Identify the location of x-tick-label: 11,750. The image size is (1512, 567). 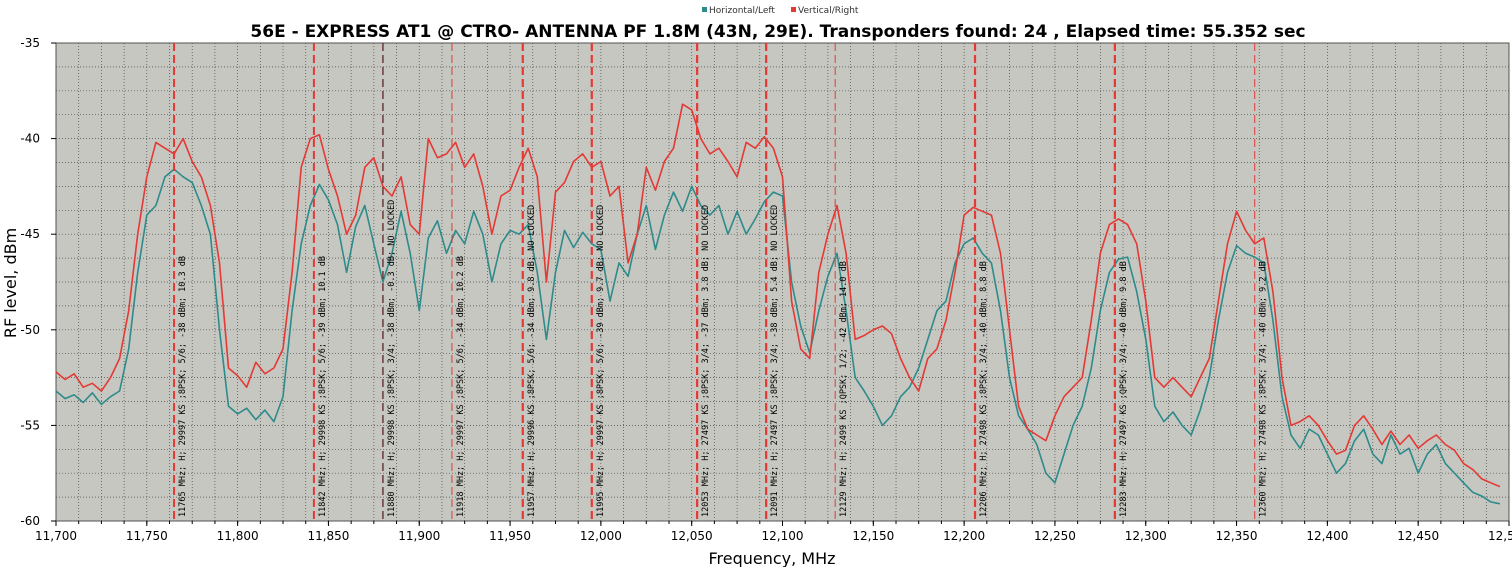
(147, 536).